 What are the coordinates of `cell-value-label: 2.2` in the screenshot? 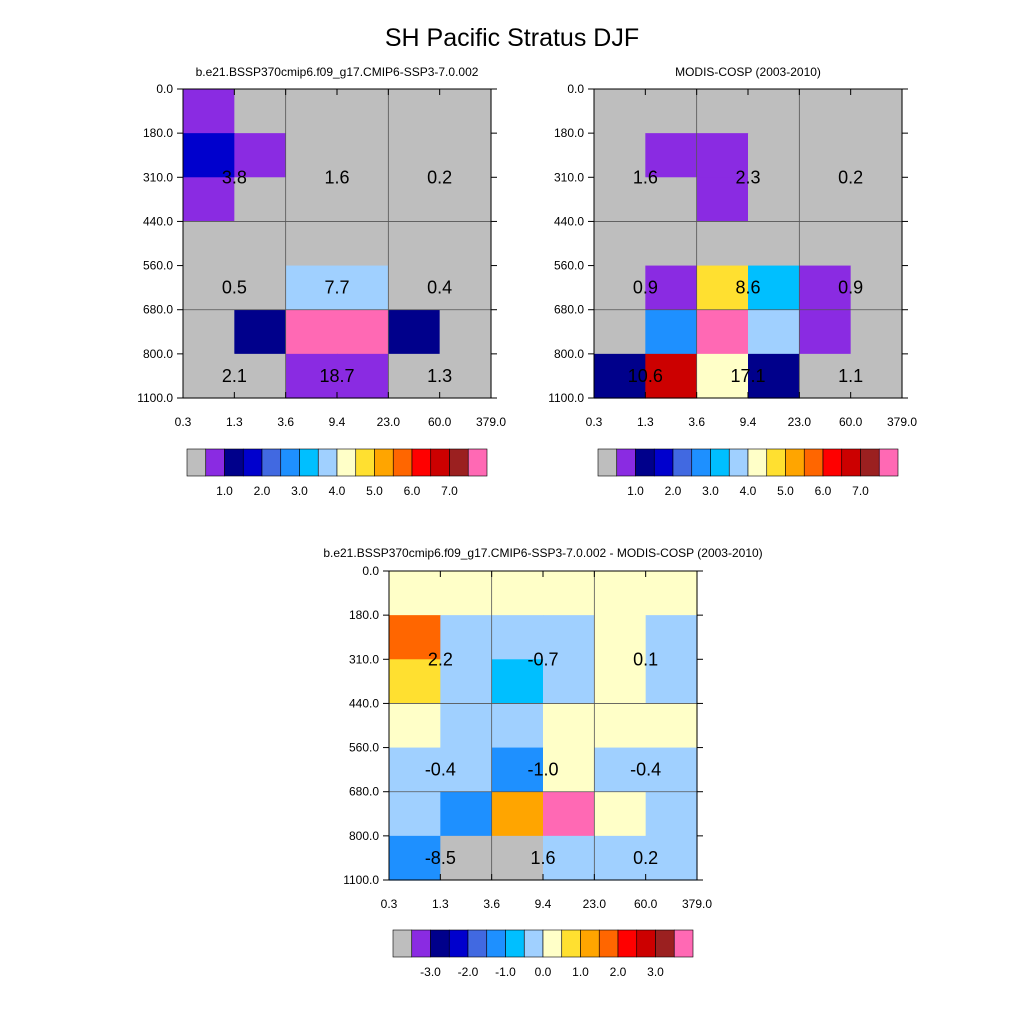 It's located at (440, 659).